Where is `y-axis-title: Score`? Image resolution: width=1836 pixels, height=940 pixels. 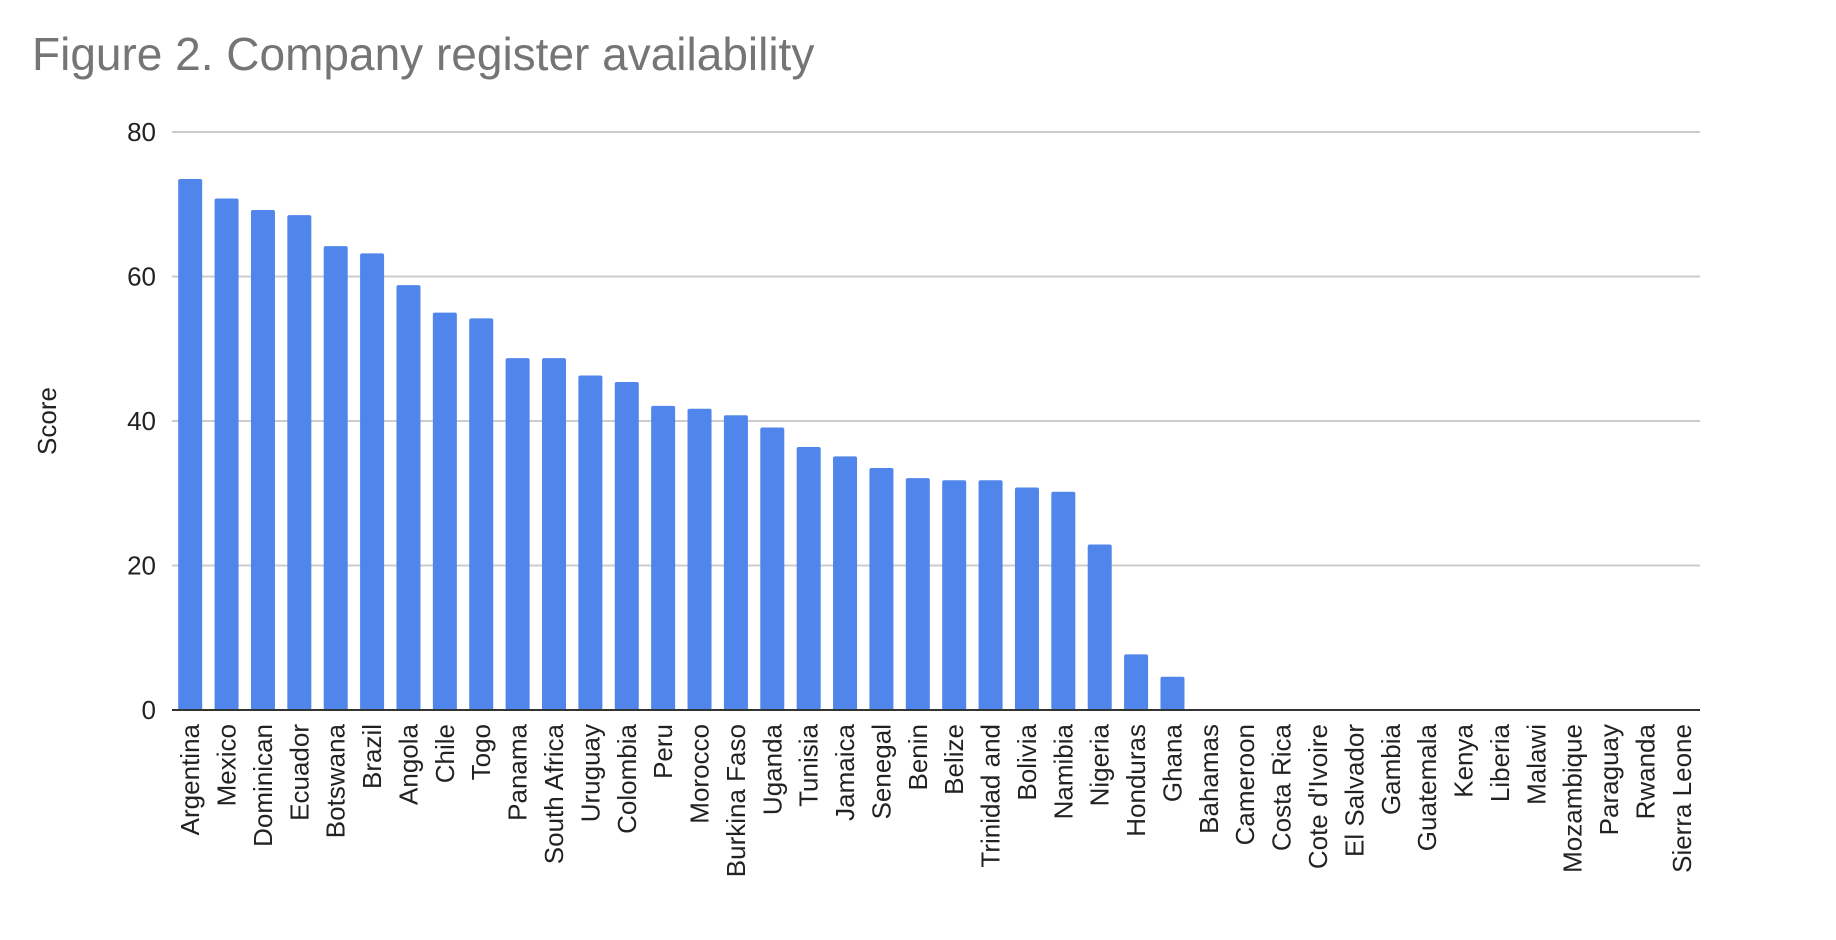 y-axis-title: Score is located at coordinates (47, 421).